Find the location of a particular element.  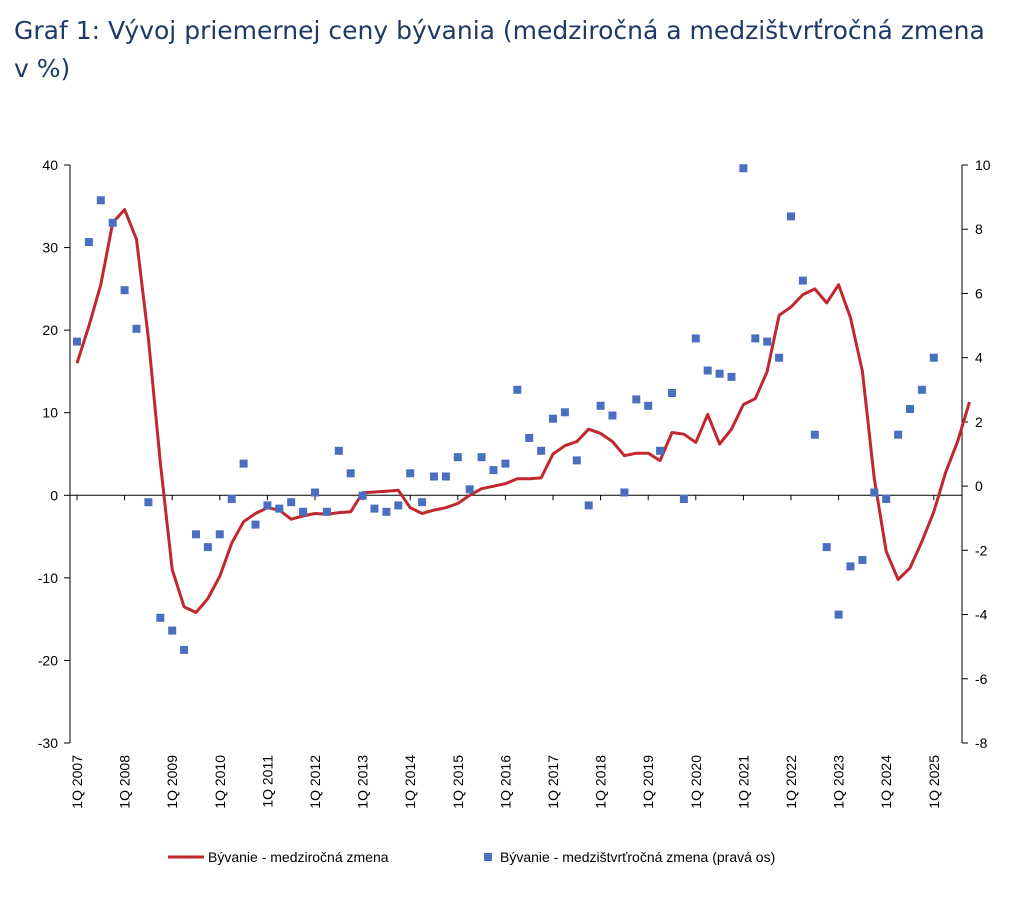

right-tick-label: -8 is located at coordinates (981, 743).